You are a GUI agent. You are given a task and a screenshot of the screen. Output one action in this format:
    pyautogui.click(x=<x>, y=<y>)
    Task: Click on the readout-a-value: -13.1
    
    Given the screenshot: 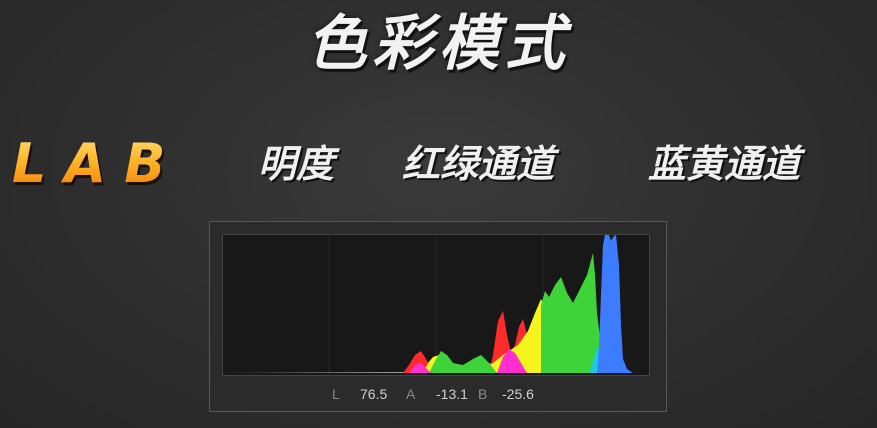 What is the action you would take?
    pyautogui.click(x=452, y=394)
    